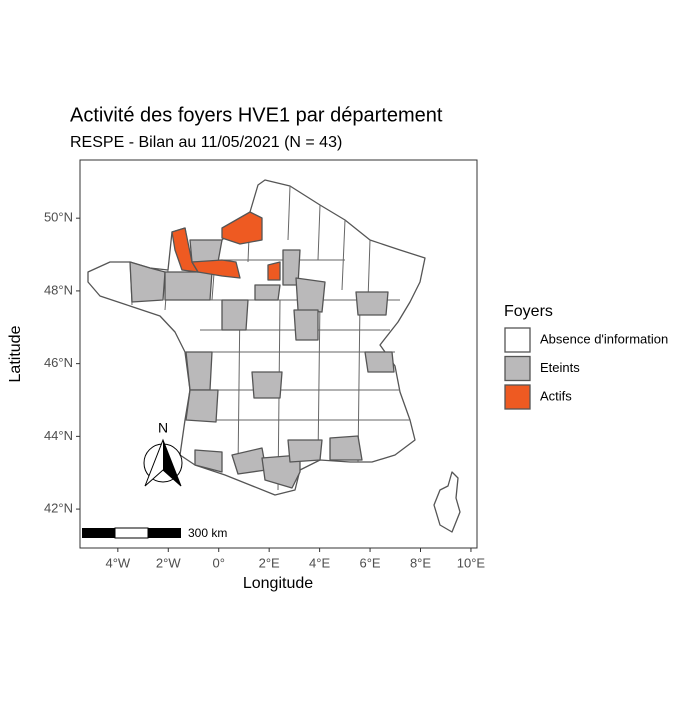  I want to click on actifs-departments, so click(226, 246).